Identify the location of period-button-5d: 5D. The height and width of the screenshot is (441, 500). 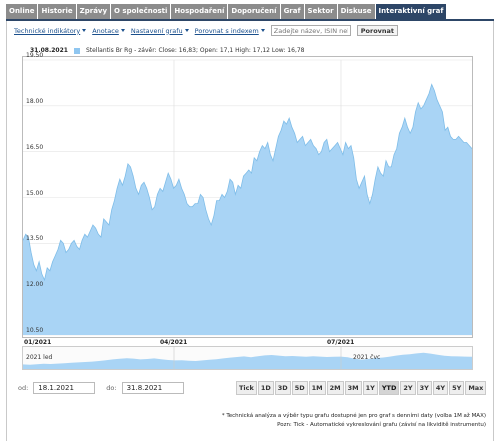
(299, 388).